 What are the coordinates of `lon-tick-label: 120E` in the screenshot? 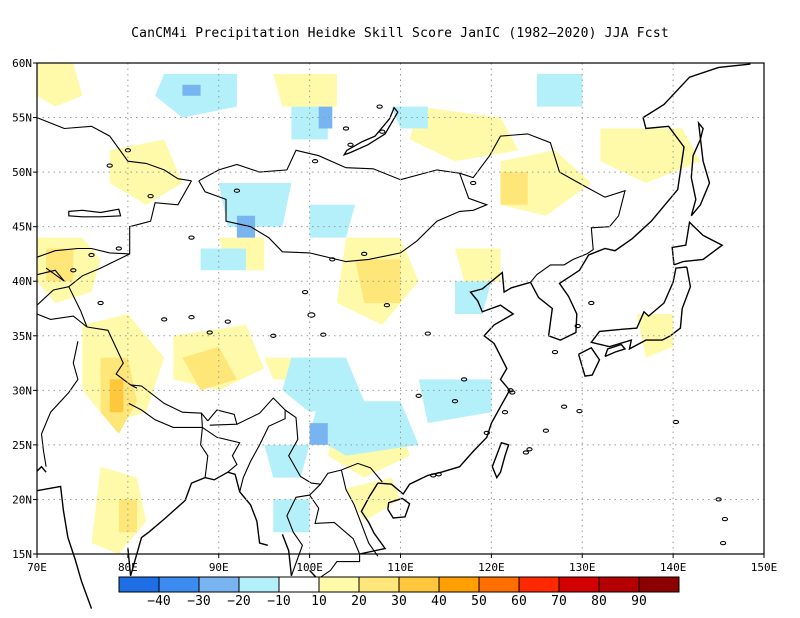 It's located at (491, 567).